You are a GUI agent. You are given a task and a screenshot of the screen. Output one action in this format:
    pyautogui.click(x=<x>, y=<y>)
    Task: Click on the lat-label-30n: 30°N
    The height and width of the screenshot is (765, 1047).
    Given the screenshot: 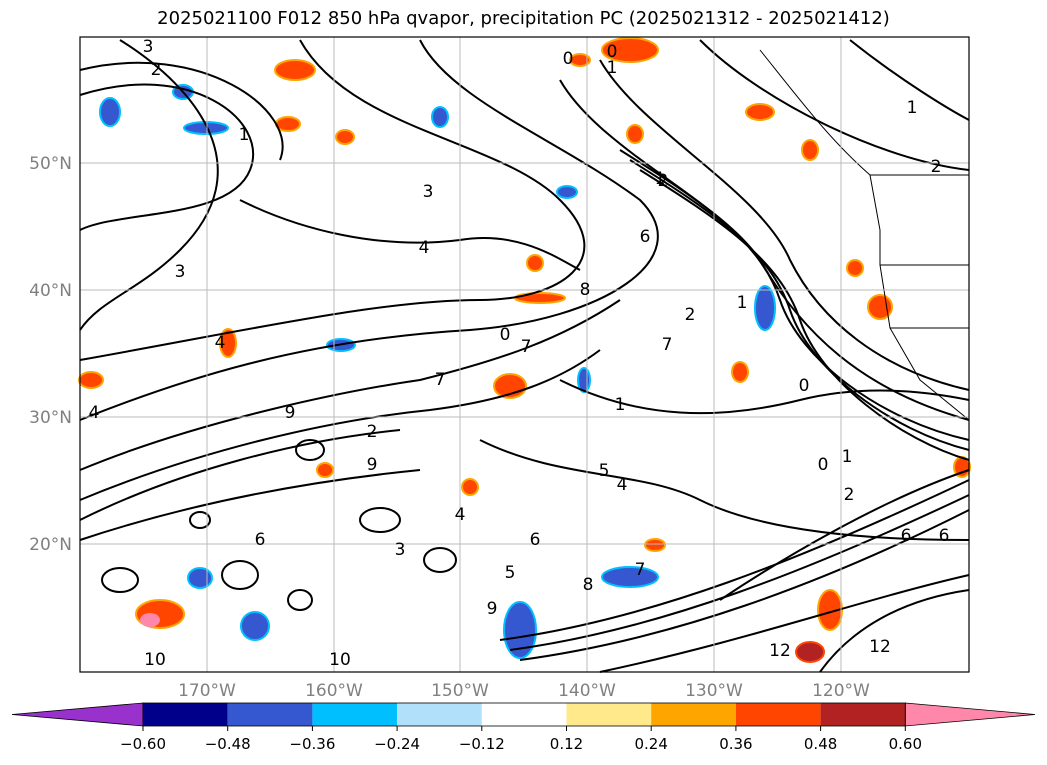 What is the action you would take?
    pyautogui.click(x=50, y=418)
    